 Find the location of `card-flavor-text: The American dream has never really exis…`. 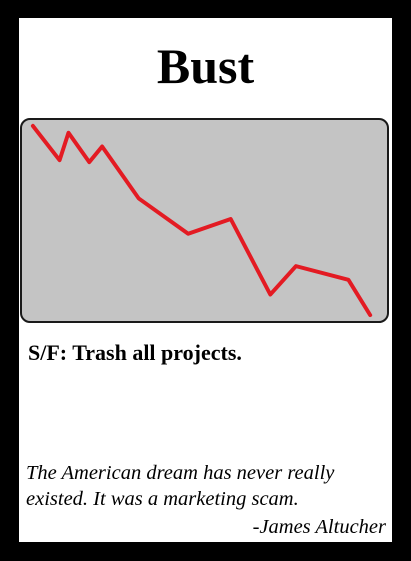

card-flavor-text: The American dream has never really exis… is located at coordinates (208, 486).